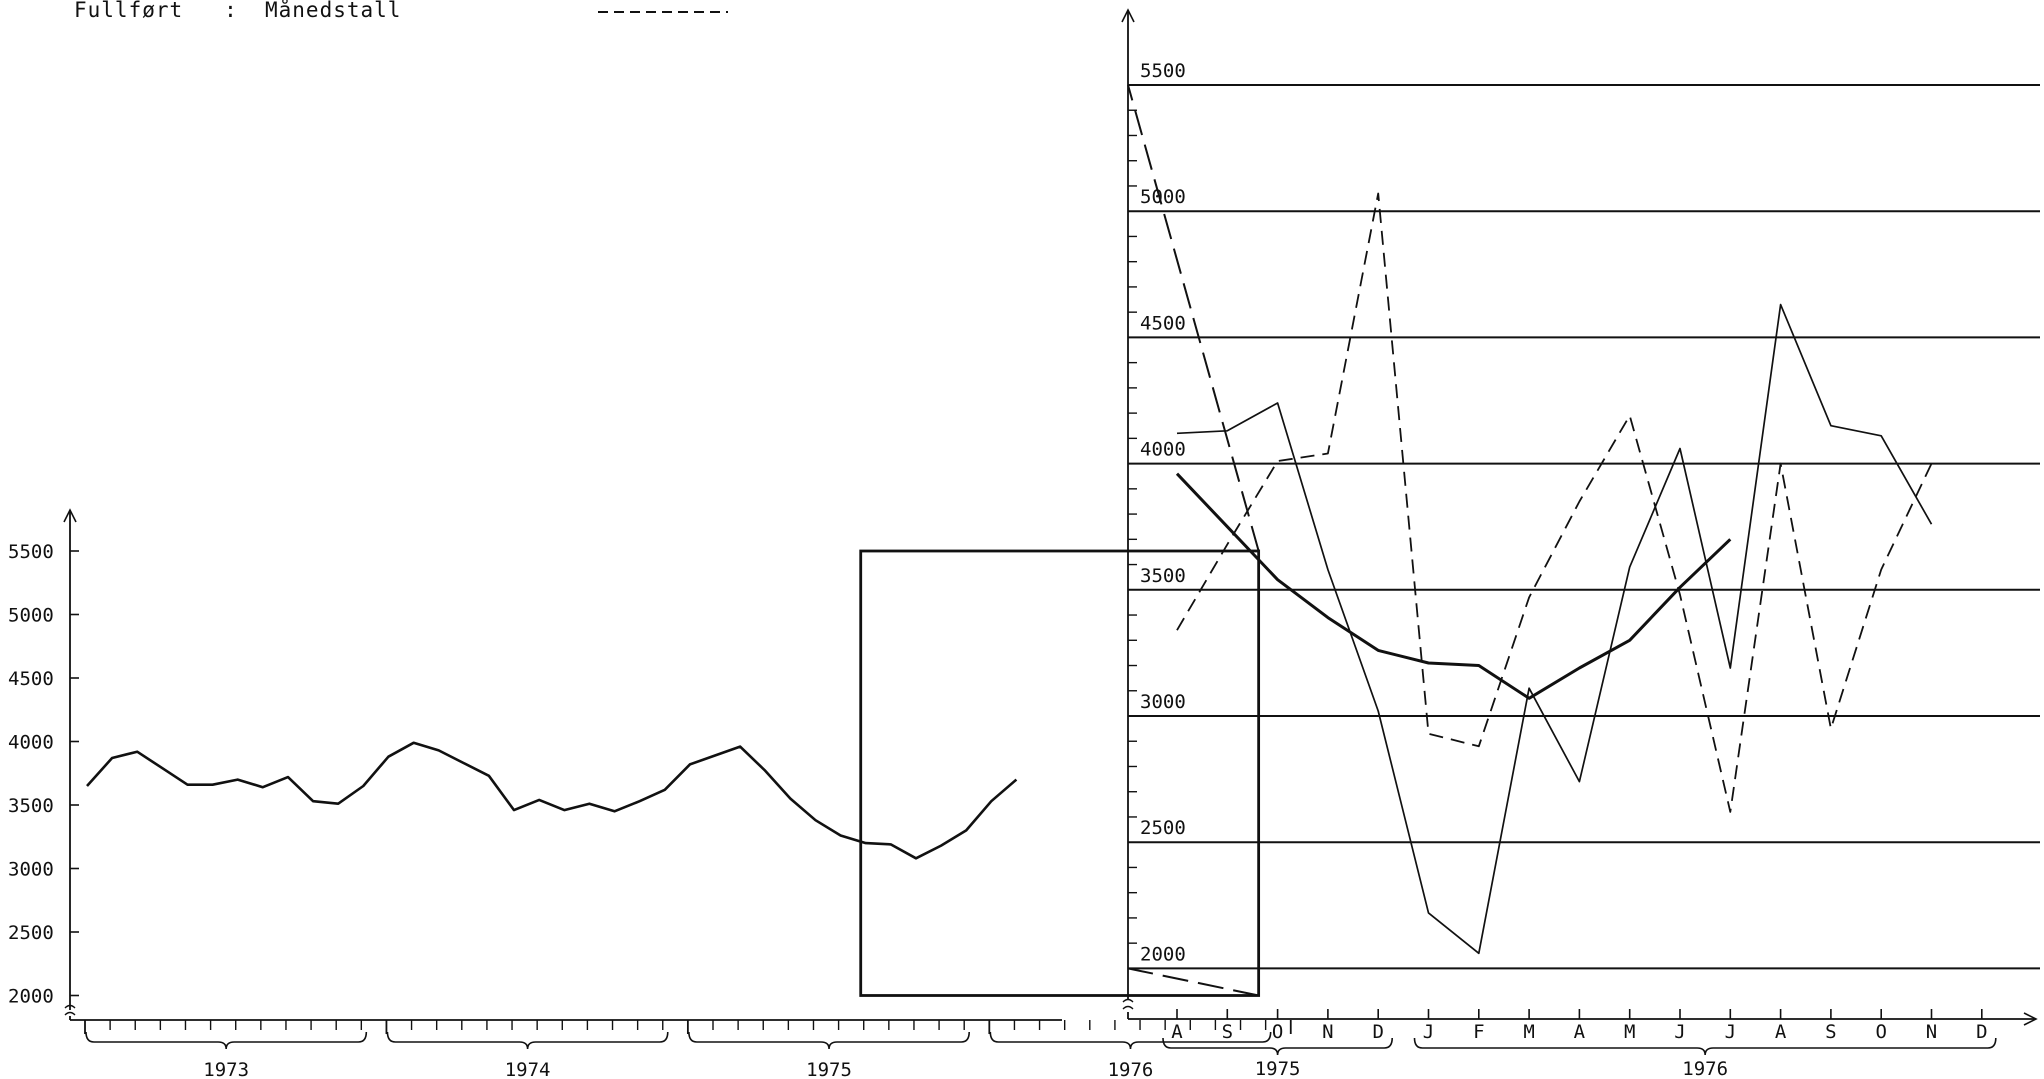 This screenshot has height=1079, width=2044. Describe the element at coordinates (31, 774) in the screenshot. I see `overview-tick-labels: 2000 2500 3000 3500 4000 4500 5000 5500` at that location.